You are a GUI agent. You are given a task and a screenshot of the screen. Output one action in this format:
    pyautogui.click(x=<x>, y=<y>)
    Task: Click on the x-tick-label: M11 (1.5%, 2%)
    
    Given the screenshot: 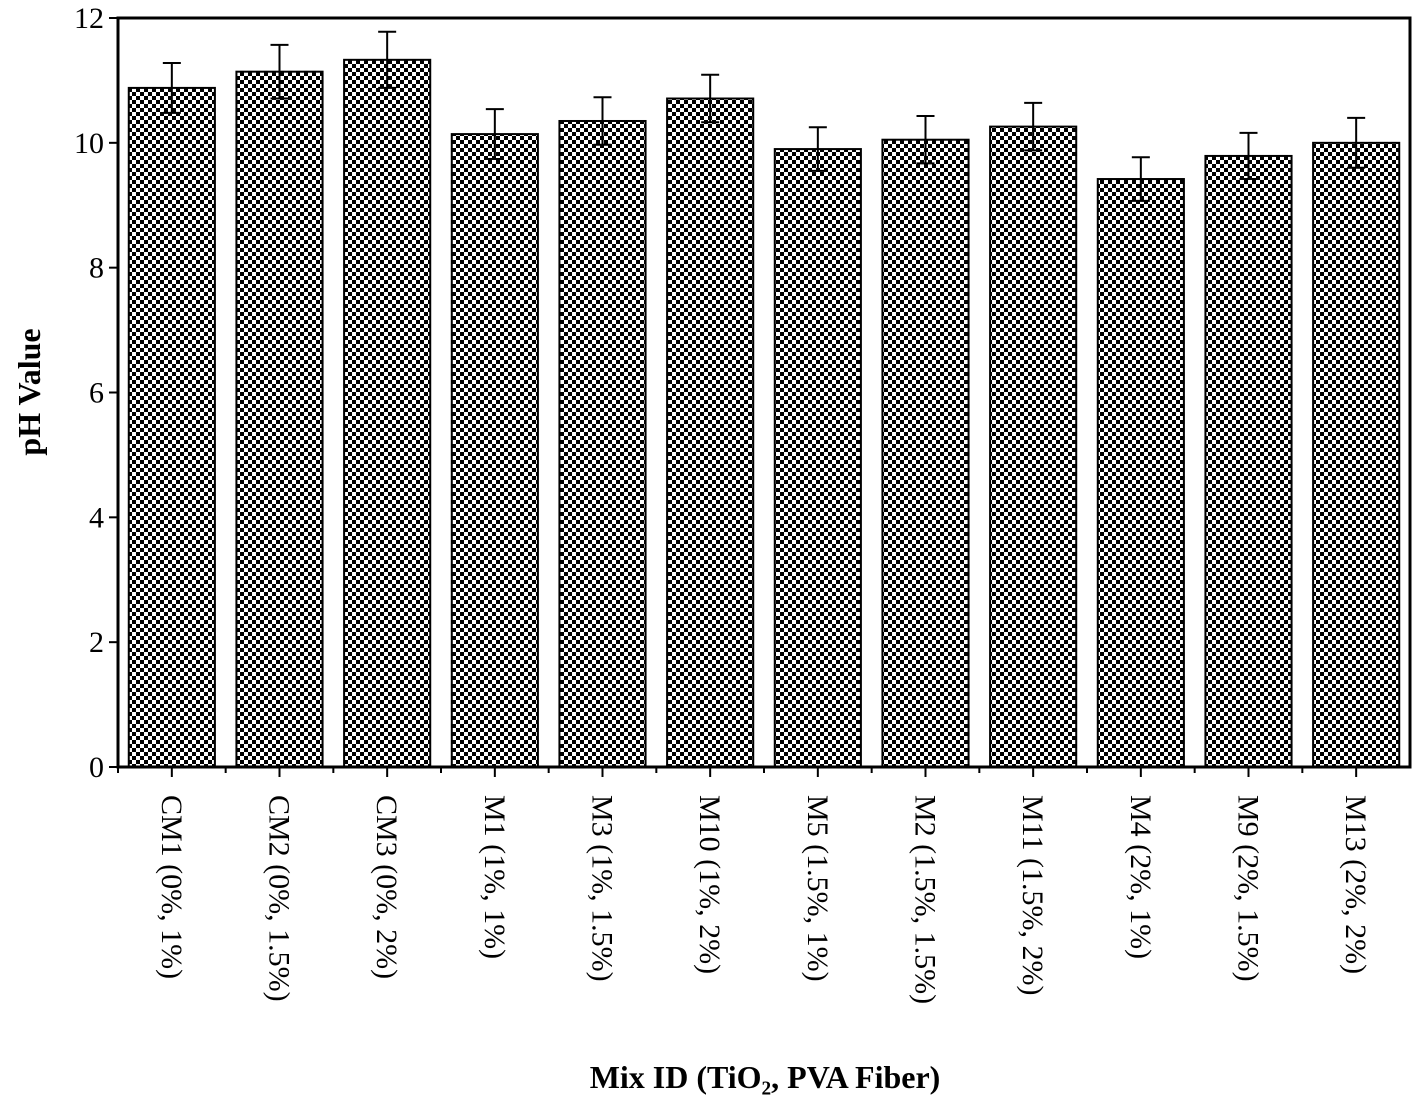 What is the action you would take?
    pyautogui.click(x=1032, y=895)
    